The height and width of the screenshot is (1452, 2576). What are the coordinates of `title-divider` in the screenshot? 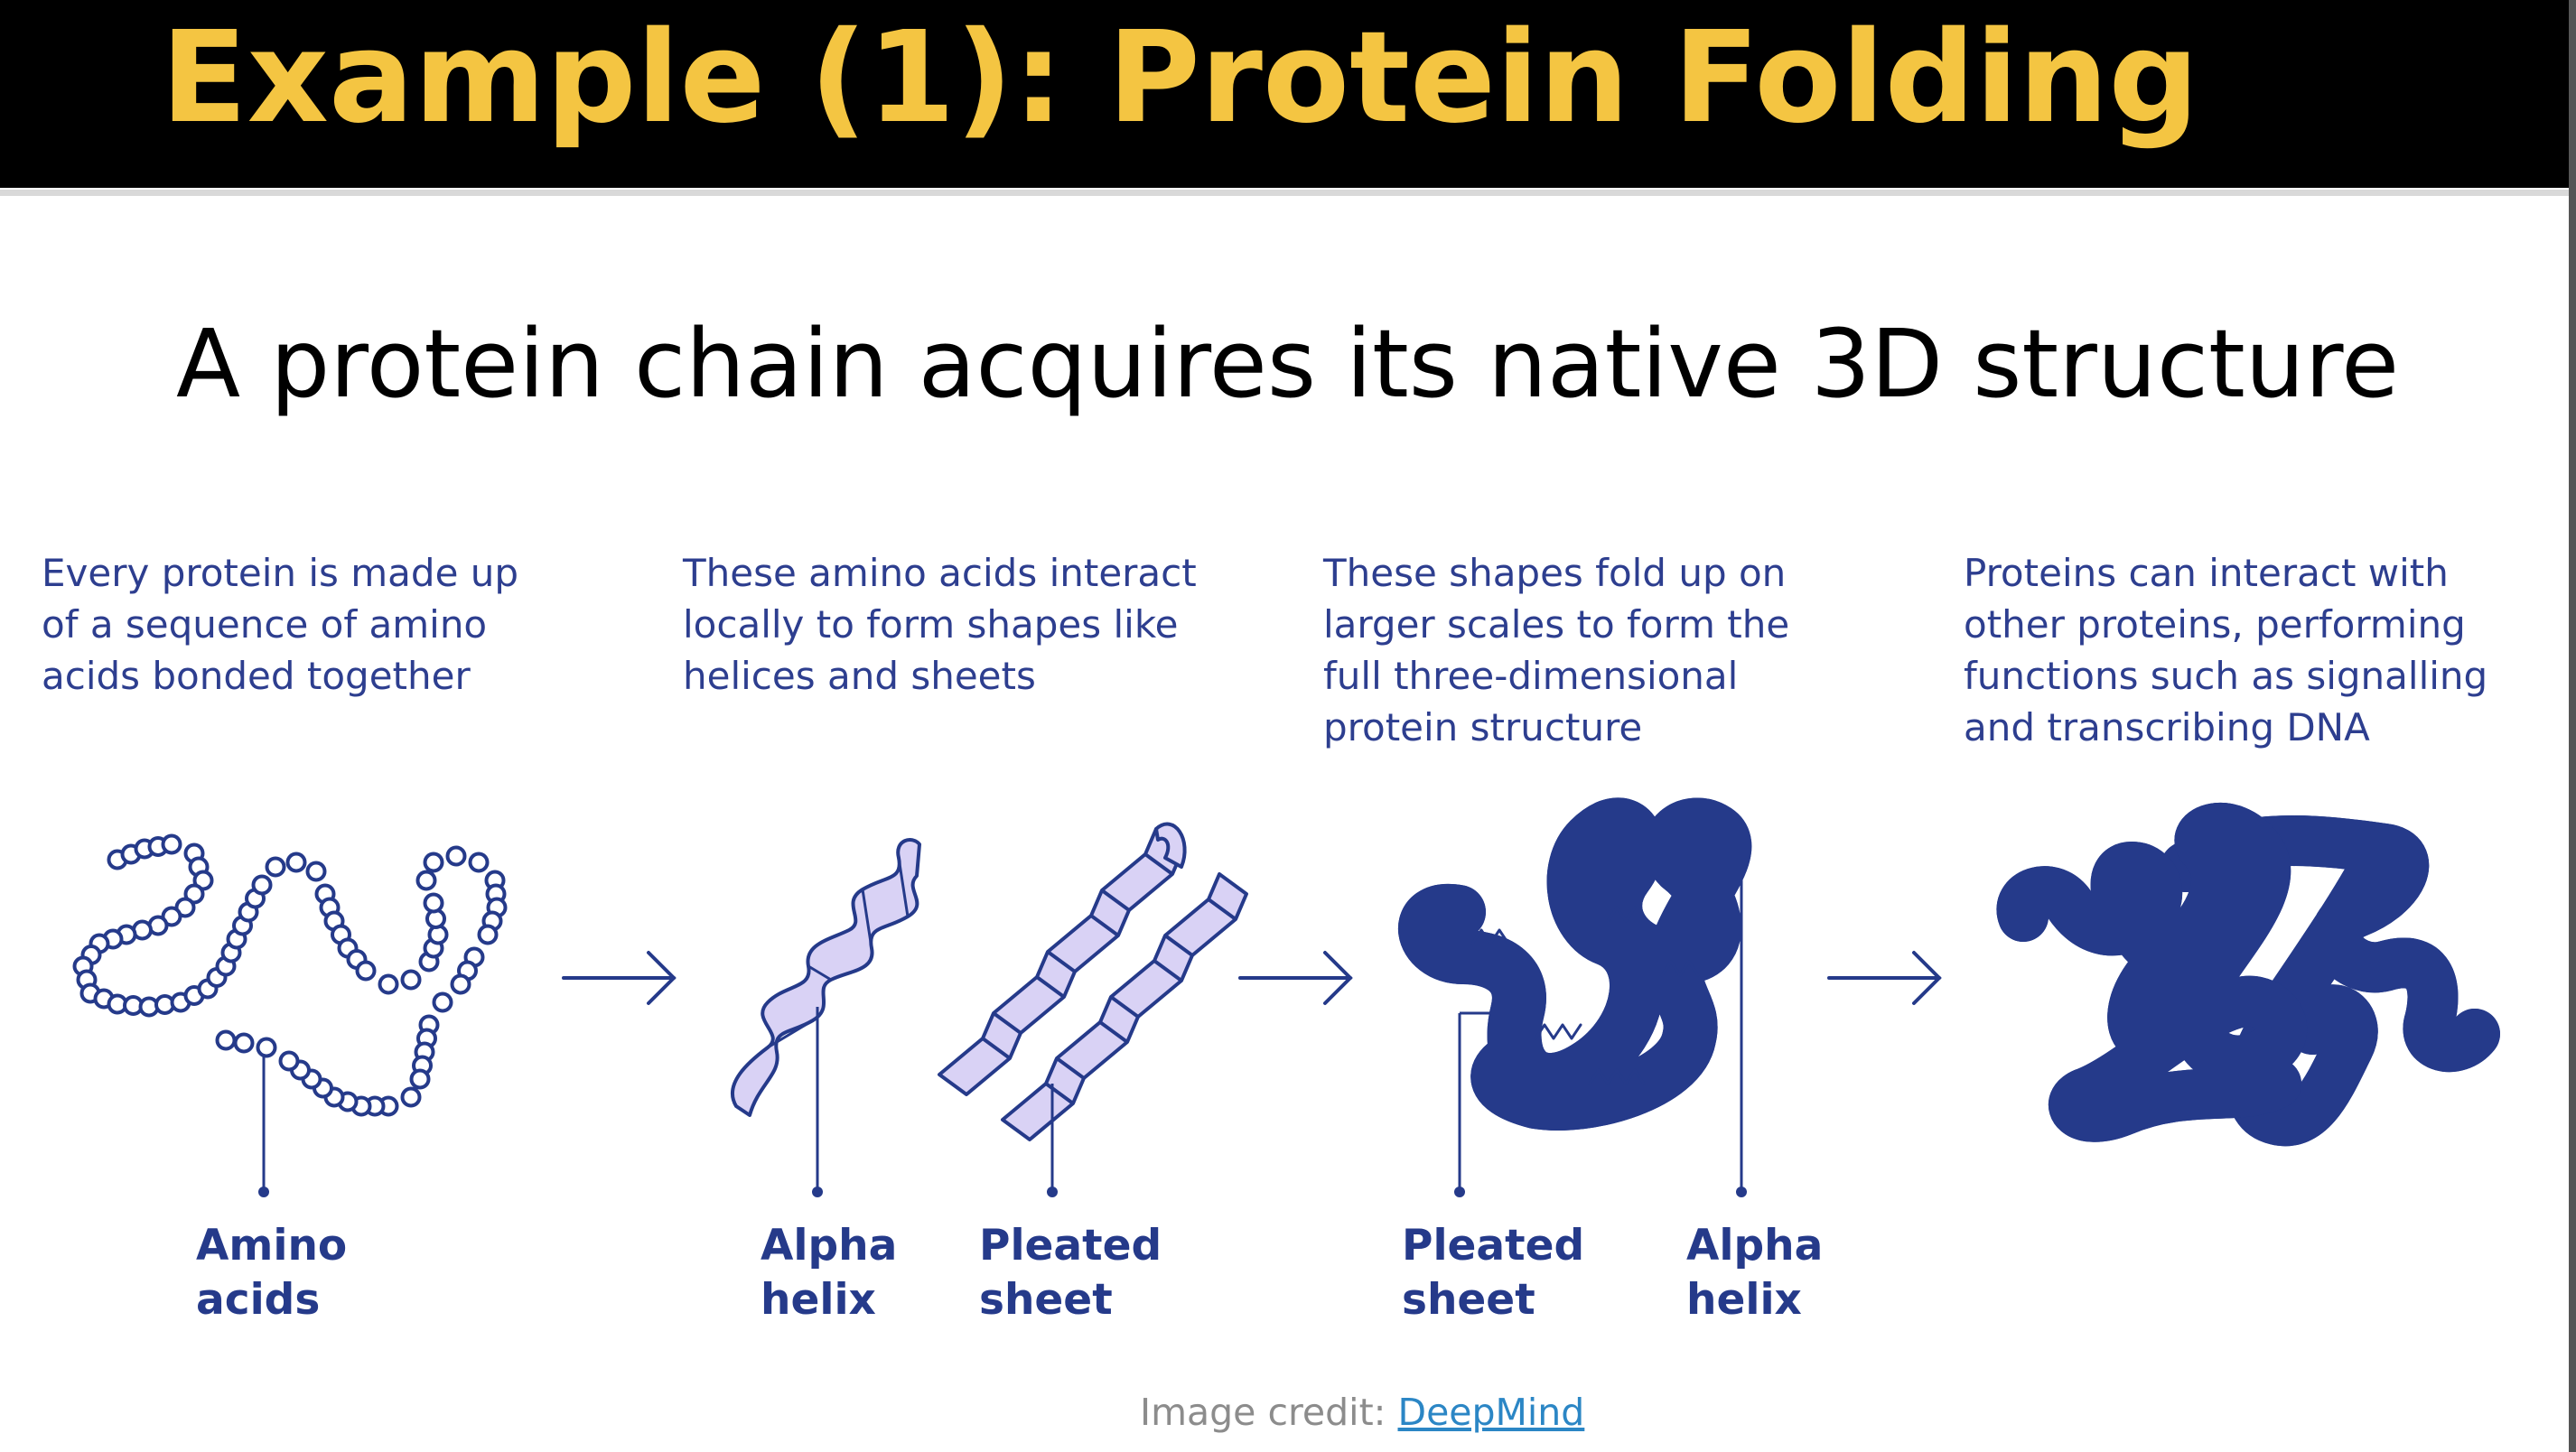 It's located at (1288, 193).